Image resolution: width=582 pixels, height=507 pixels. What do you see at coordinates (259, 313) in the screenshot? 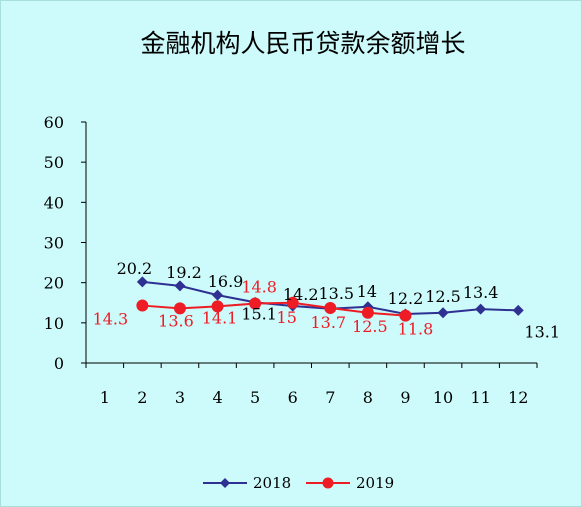
I see `data-label: 15.1` at bounding box center [259, 313].